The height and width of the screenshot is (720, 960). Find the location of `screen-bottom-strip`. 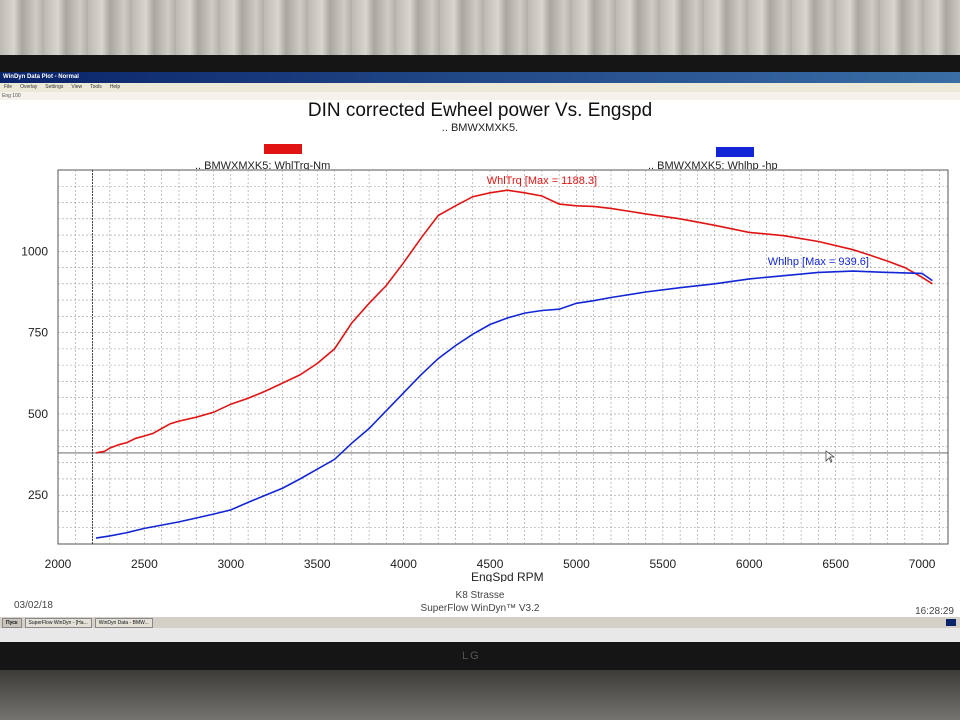

screen-bottom-strip is located at coordinates (480, 635).